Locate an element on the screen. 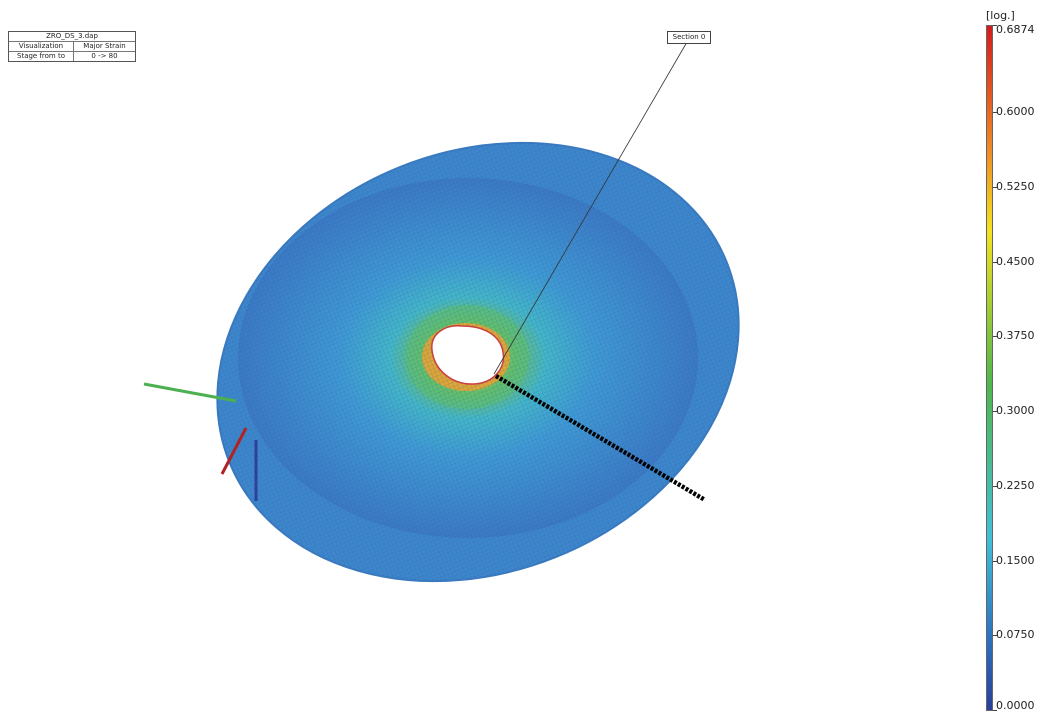 This screenshot has width=1037, height=714. info-row-stage: Stage from to 0 -> 80 is located at coordinates (72, 56).